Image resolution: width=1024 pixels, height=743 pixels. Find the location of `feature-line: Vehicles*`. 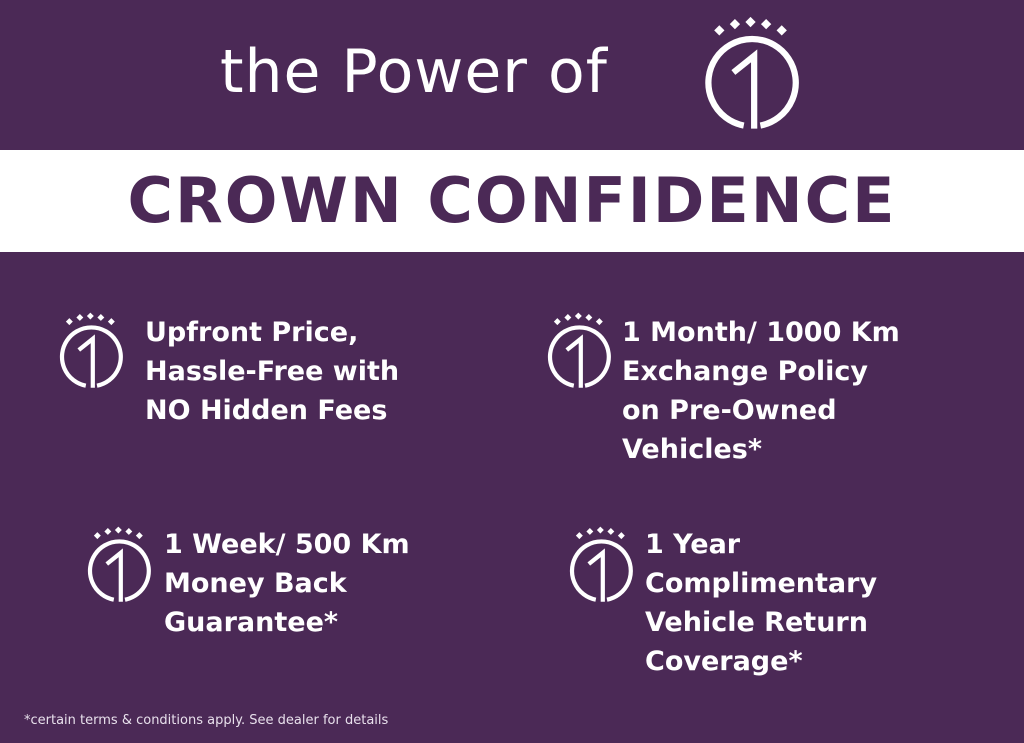

feature-line: Vehicles* is located at coordinates (692, 449).